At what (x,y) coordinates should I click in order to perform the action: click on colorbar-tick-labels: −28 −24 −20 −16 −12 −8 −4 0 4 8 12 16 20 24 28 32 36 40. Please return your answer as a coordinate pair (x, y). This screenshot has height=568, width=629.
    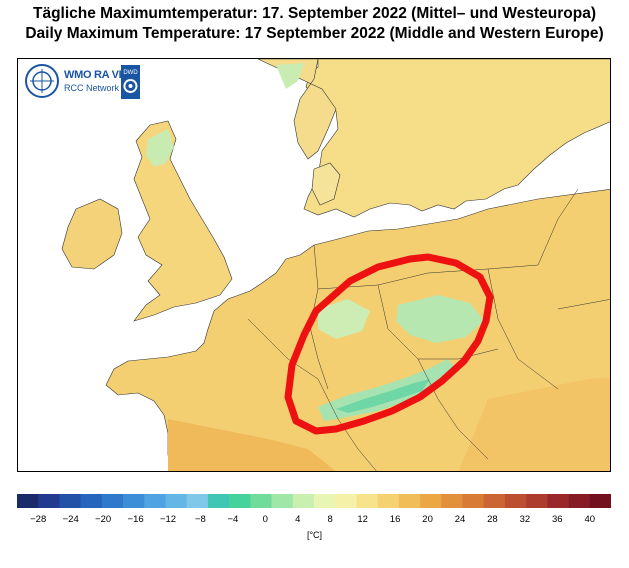
    Looking at the image, I should click on (314, 521).